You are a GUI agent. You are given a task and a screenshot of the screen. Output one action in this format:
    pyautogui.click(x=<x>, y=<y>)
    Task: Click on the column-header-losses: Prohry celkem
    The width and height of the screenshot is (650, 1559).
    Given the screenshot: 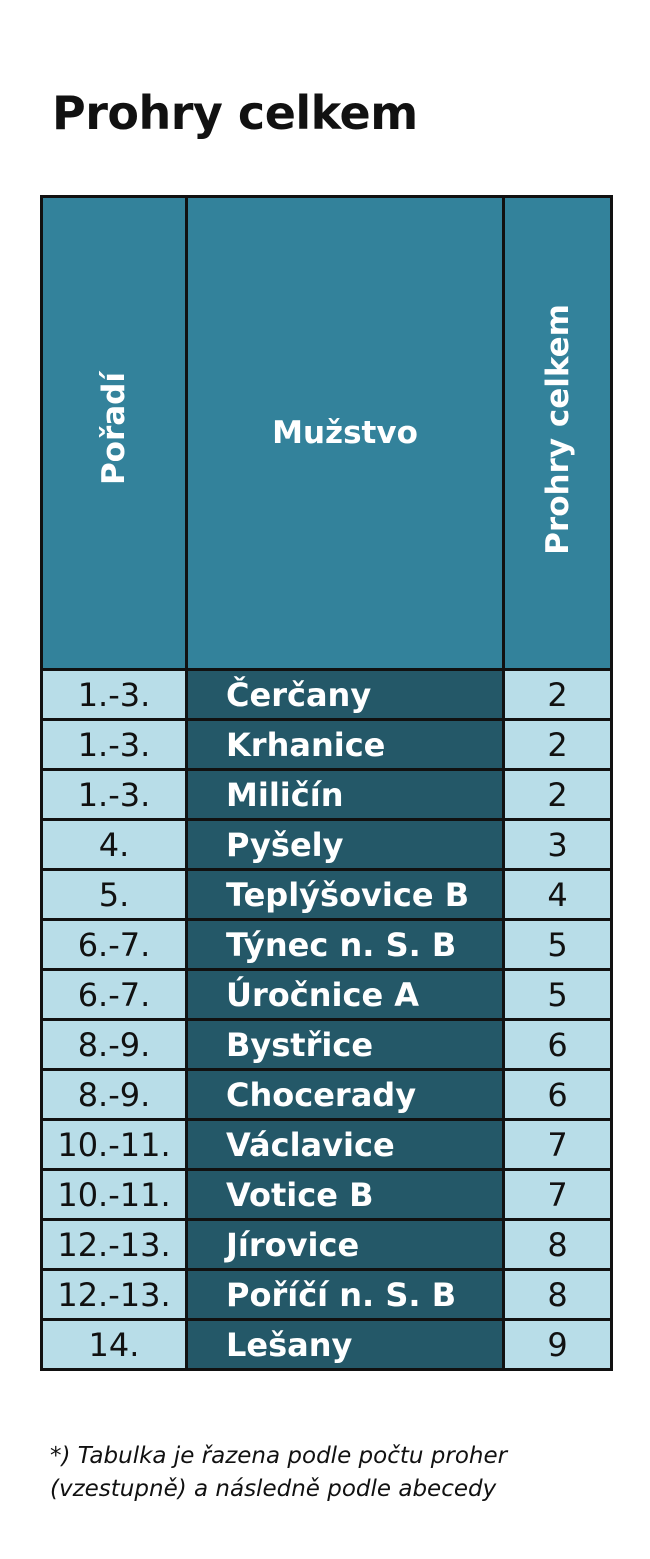 What is the action you would take?
    pyautogui.click(x=557, y=433)
    